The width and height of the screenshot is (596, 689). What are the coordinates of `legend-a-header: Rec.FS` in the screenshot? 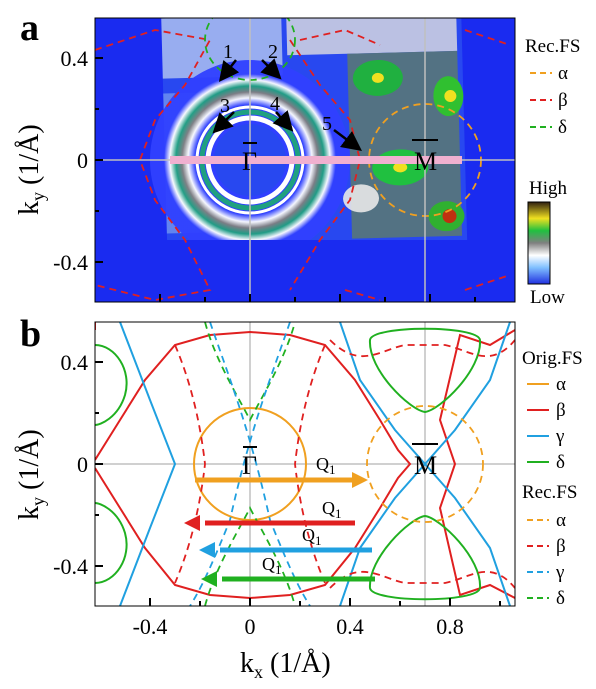 It's located at (552, 46).